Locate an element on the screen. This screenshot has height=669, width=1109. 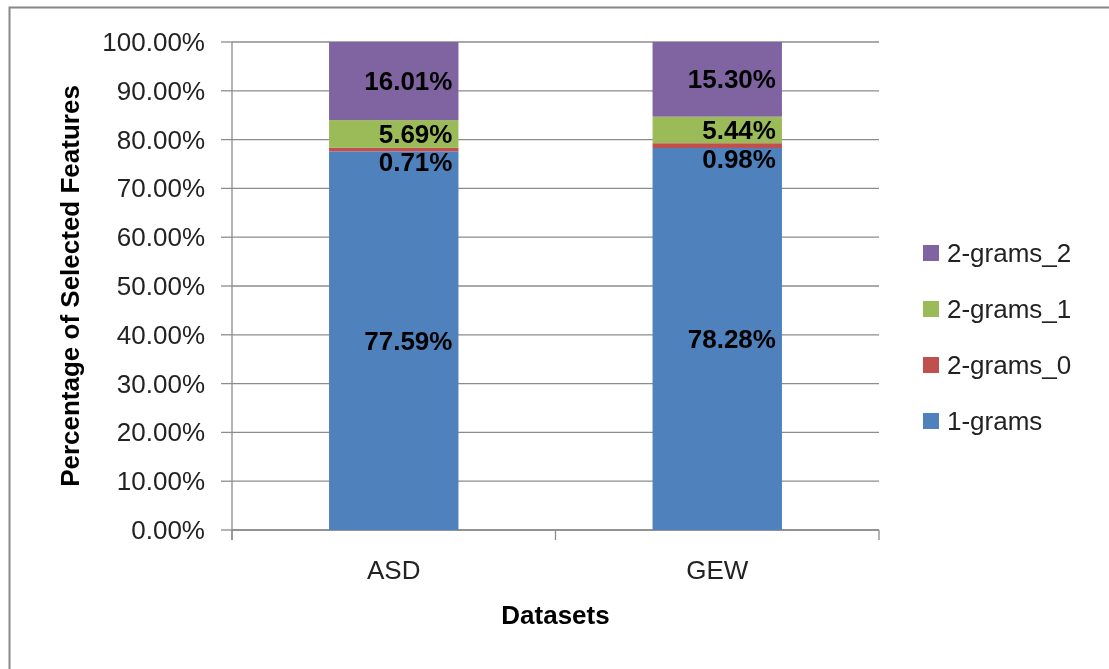
data-label: 78.28% is located at coordinates (731, 339).